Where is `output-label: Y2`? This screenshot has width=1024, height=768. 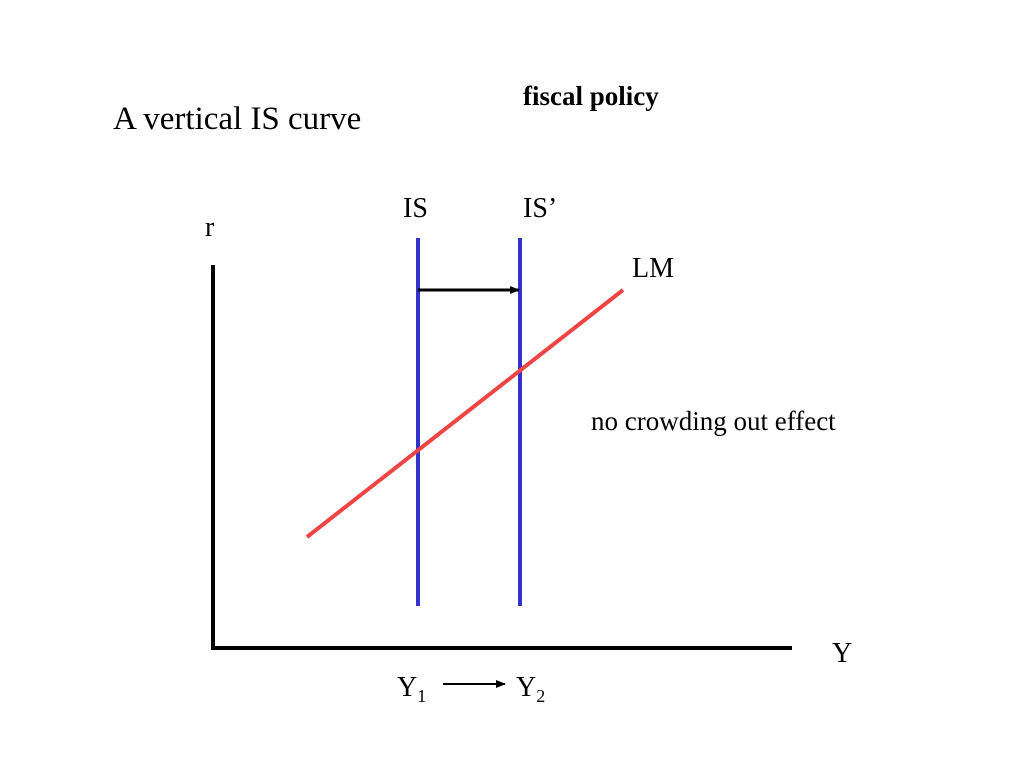 output-label: Y2 is located at coordinates (530, 689).